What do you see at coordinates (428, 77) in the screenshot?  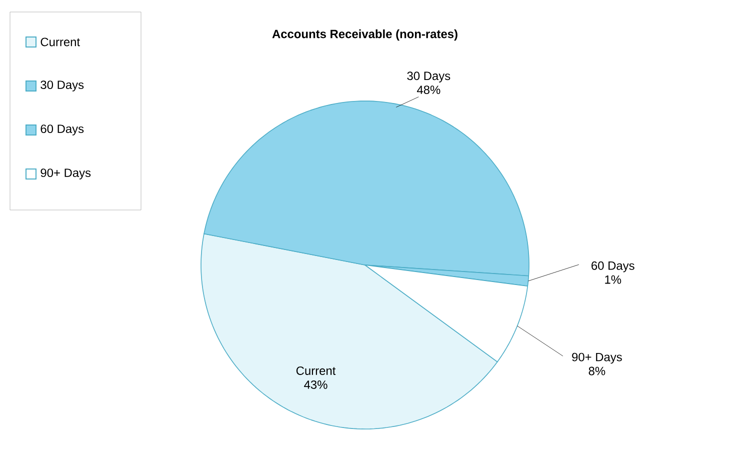 I see `slice-label: 30 Days` at bounding box center [428, 77].